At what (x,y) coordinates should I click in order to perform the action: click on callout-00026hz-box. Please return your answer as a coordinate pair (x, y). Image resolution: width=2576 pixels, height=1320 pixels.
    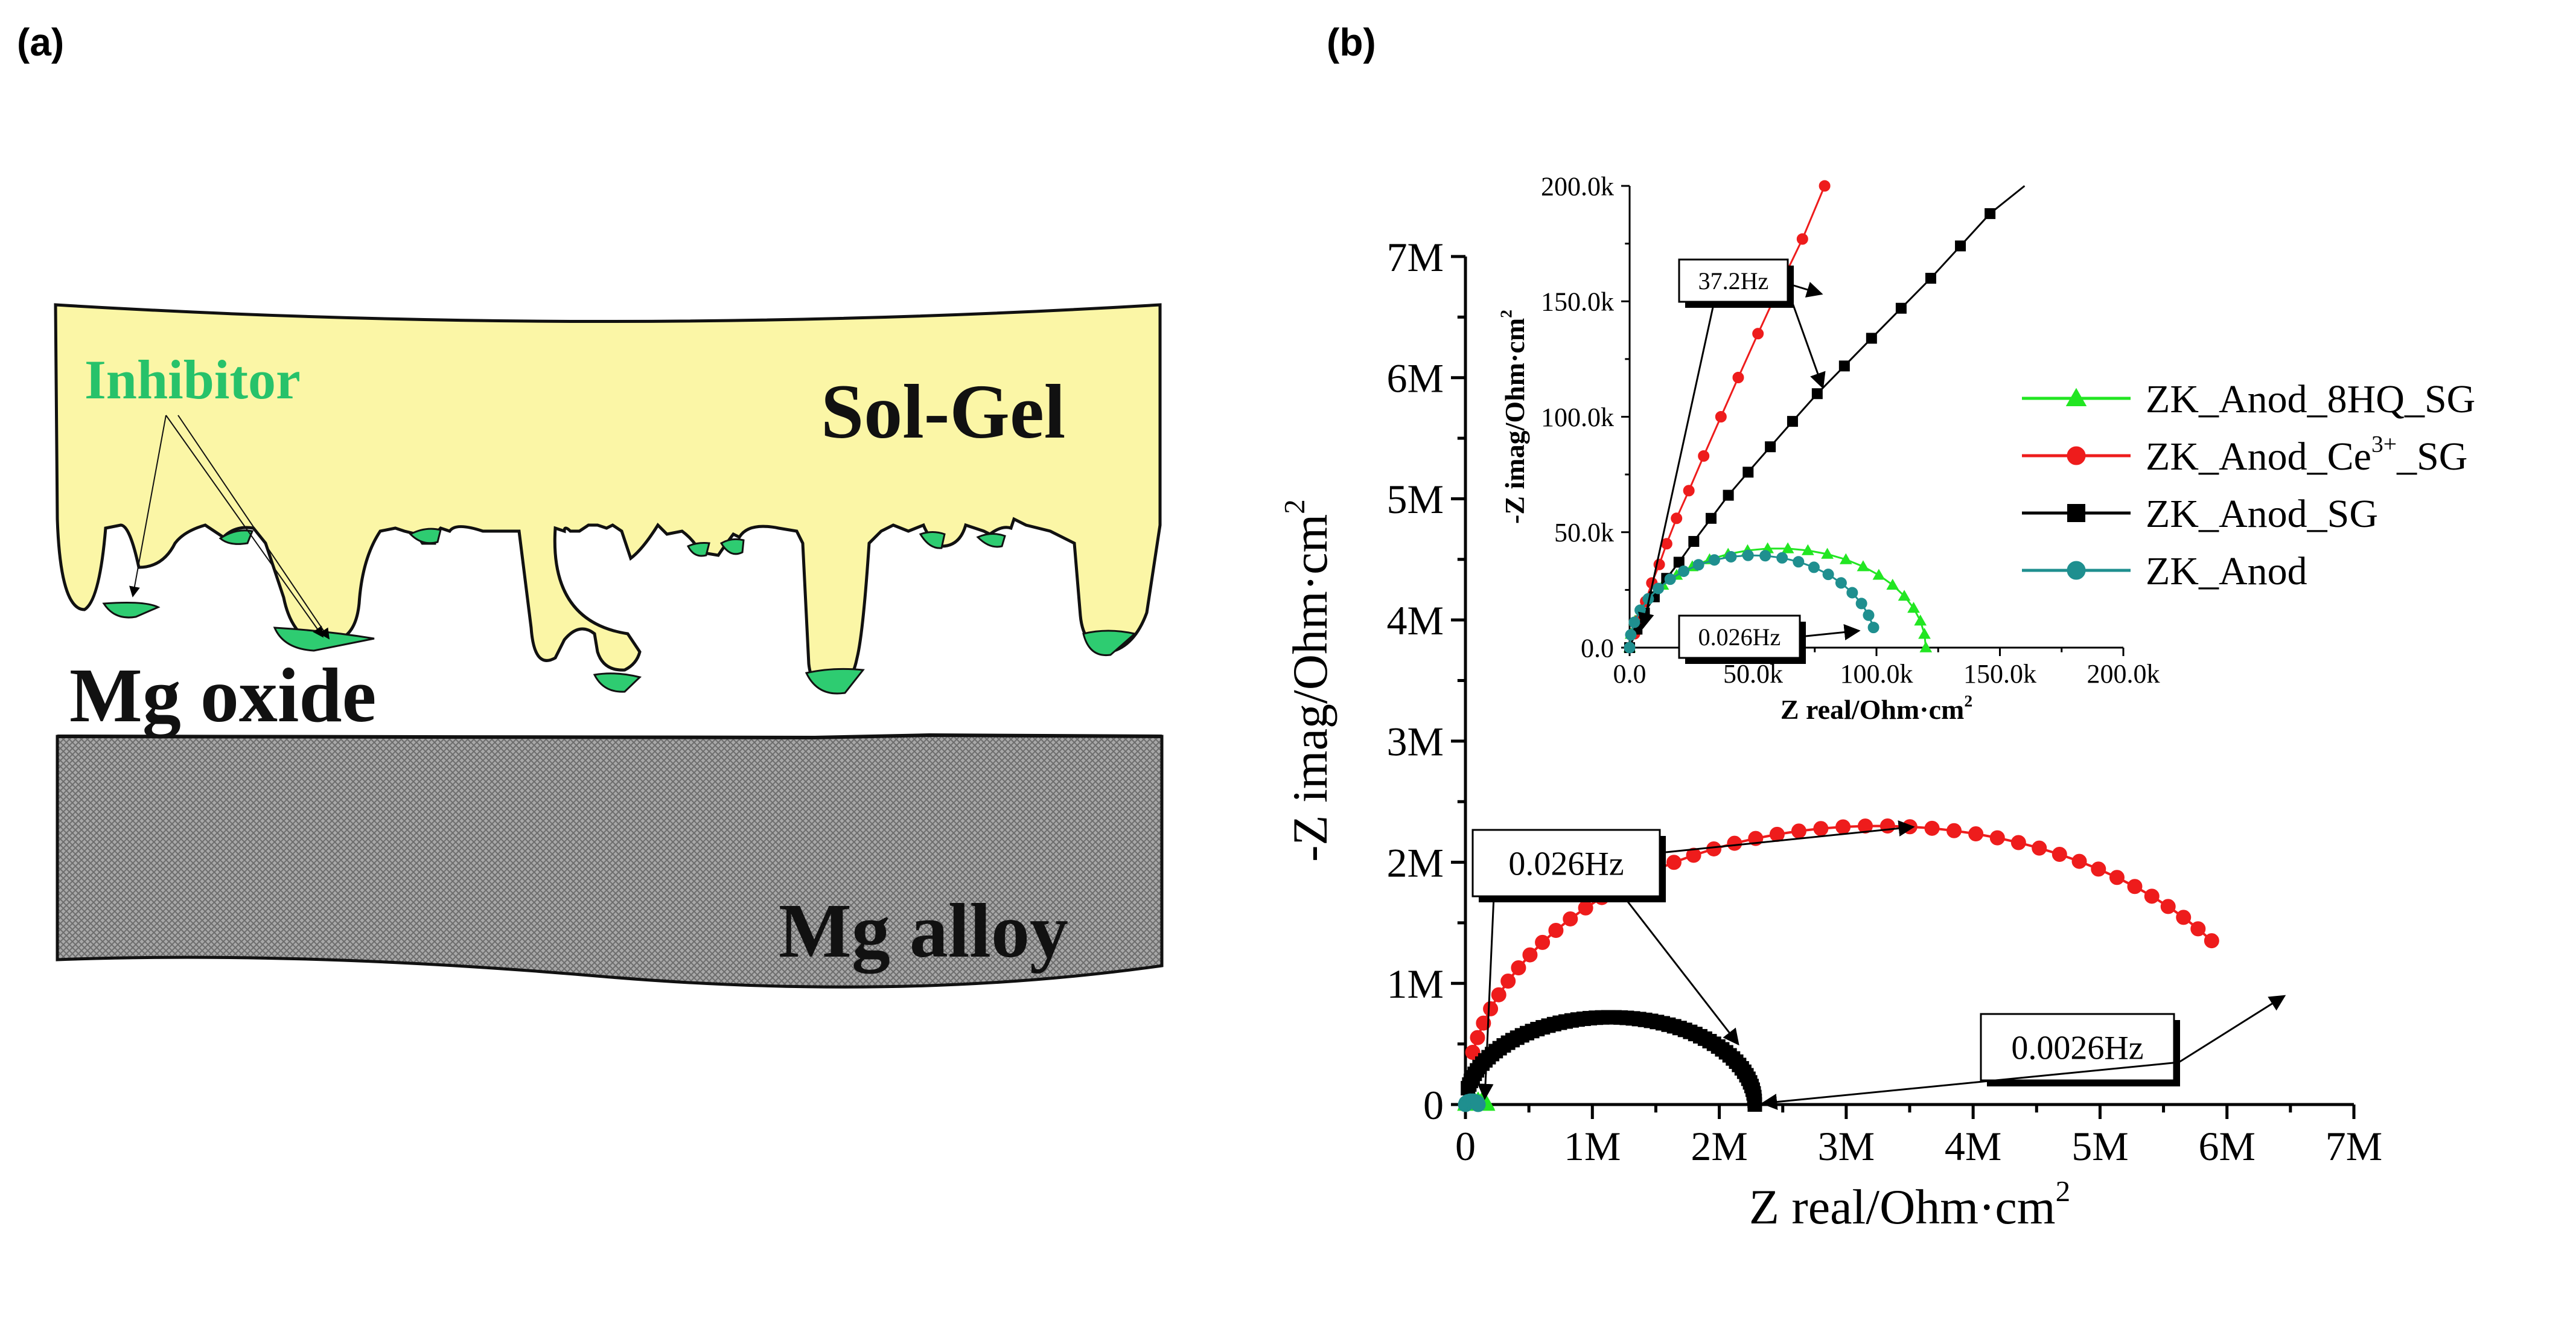
    Looking at the image, I should click on (2077, 1047).